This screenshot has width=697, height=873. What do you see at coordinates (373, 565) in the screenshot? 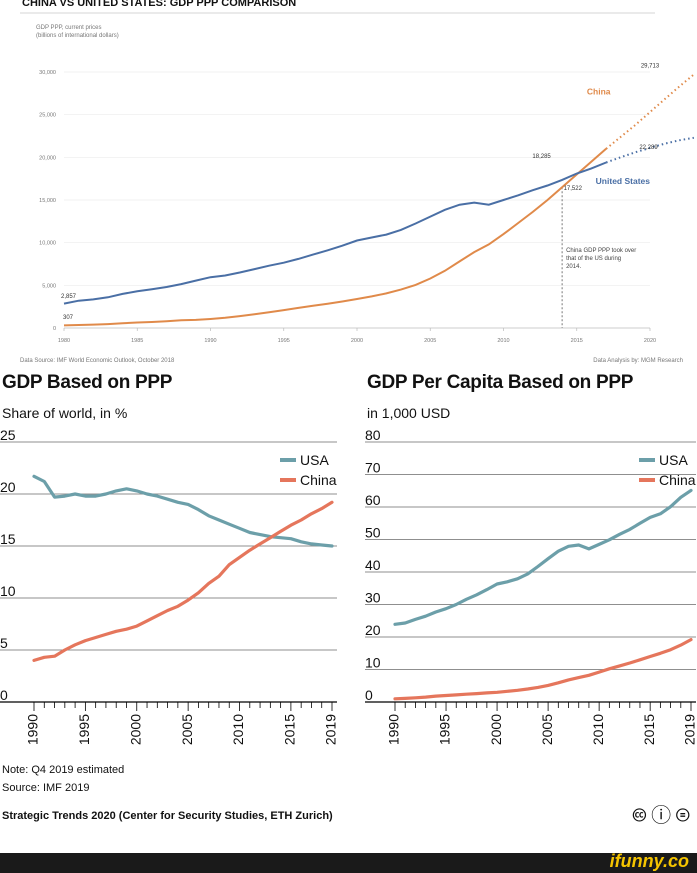
I see `y-tick-label: 40` at bounding box center [373, 565].